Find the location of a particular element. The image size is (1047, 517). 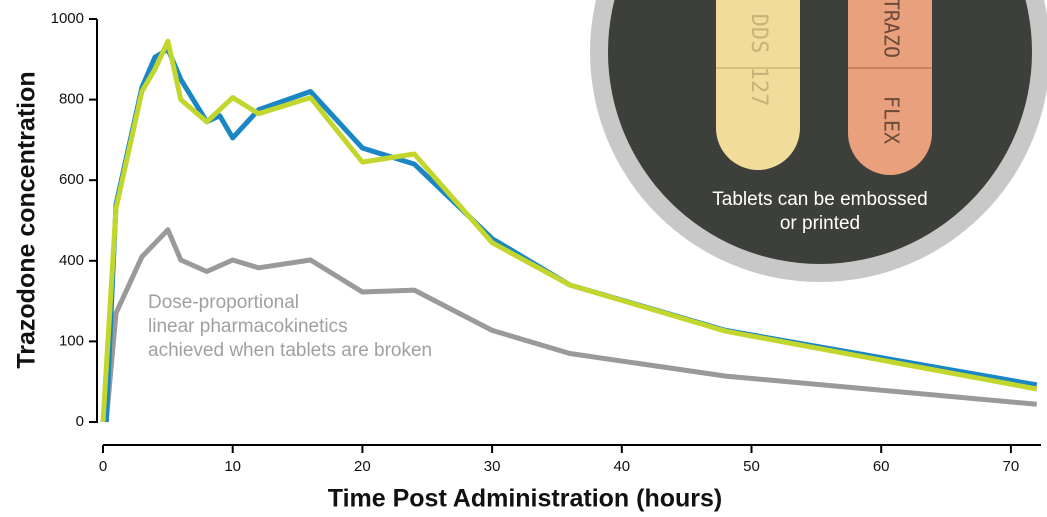

x-tick-label: 60 is located at coordinates (881, 466).